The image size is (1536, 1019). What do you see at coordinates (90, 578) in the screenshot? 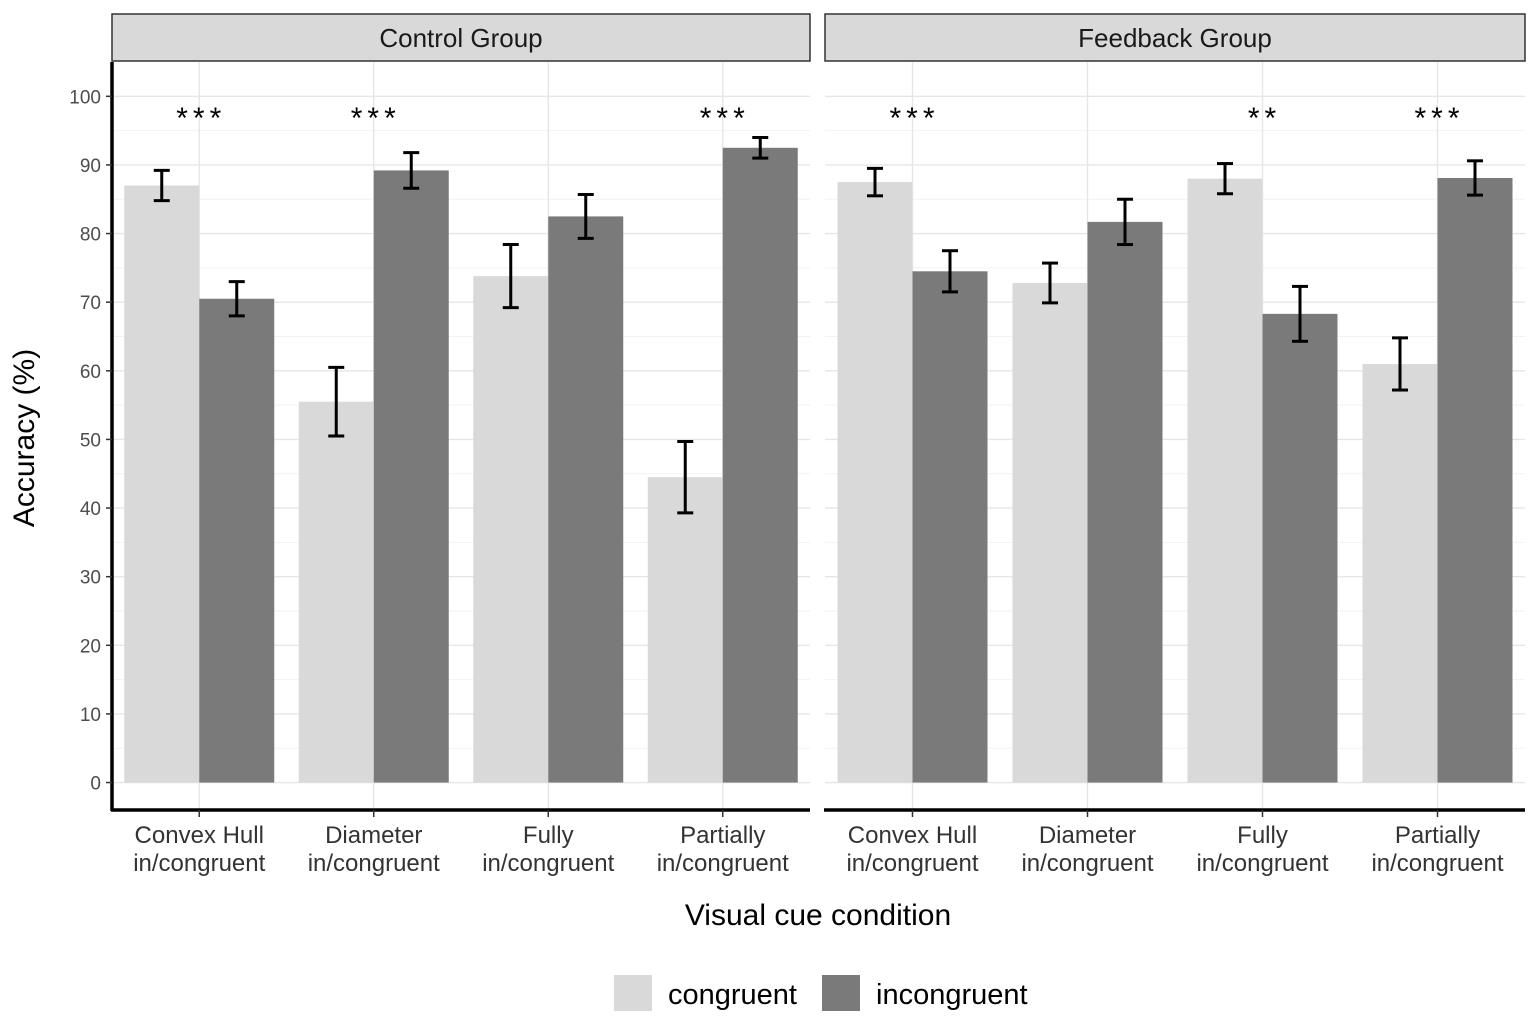
I see `y-tick-label: 30` at bounding box center [90, 578].